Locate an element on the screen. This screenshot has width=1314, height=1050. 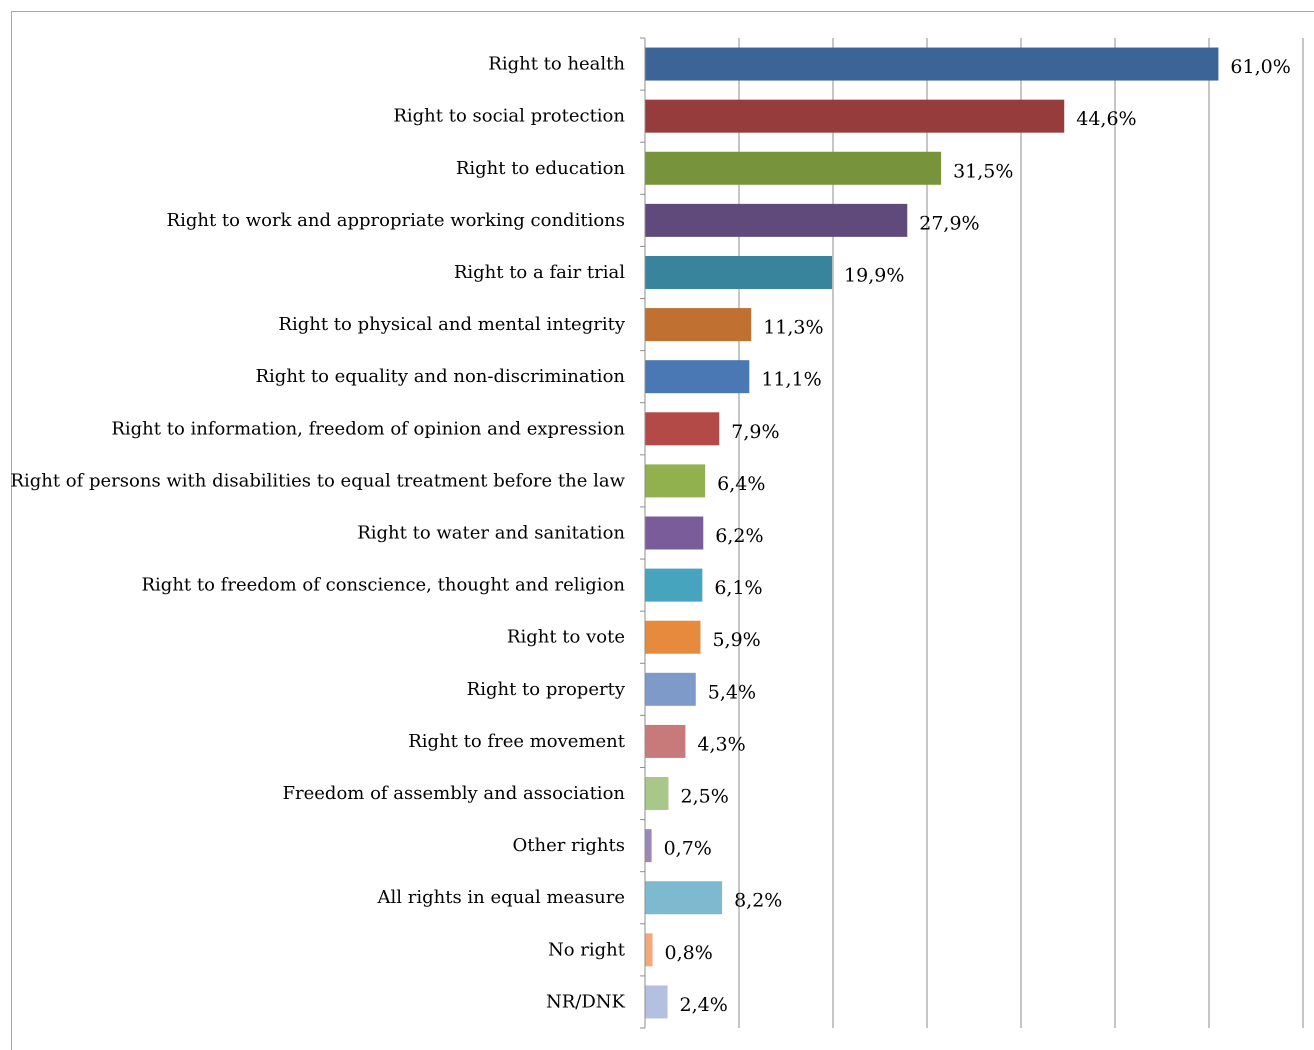
data-label: 44,6% is located at coordinates (1106, 119).